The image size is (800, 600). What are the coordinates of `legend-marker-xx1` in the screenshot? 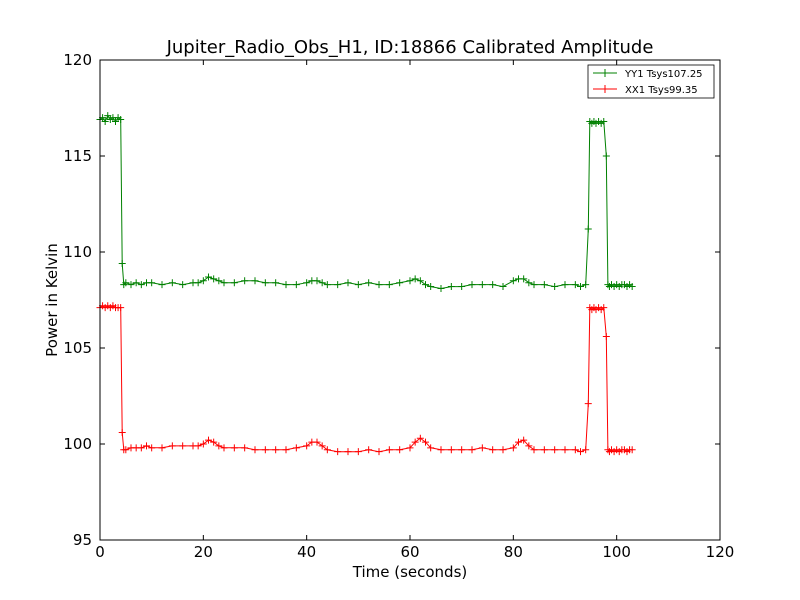 It's located at (605, 89).